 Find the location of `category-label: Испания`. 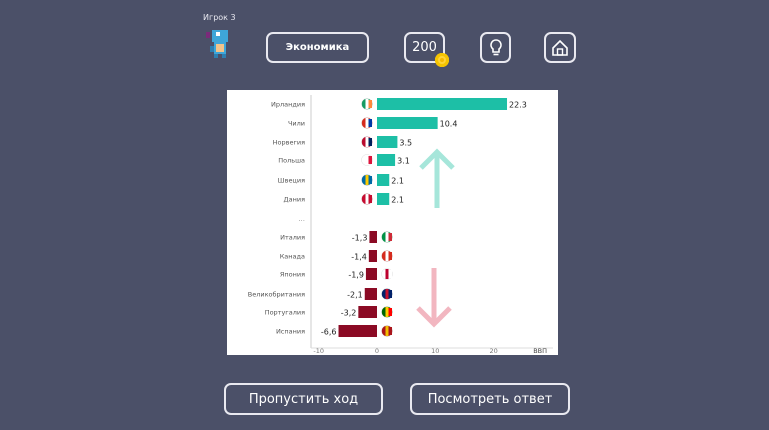

category-label: Испания is located at coordinates (290, 332).